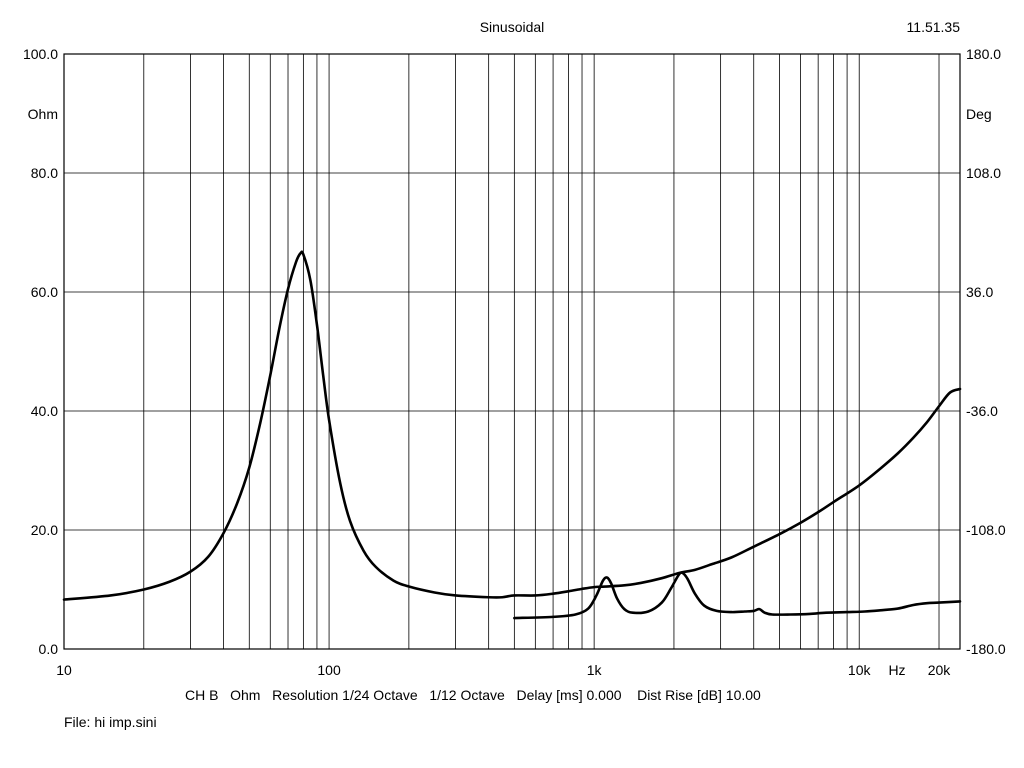 The image size is (1024, 768). I want to click on x-axis-unit-label: Hz, so click(896, 670).